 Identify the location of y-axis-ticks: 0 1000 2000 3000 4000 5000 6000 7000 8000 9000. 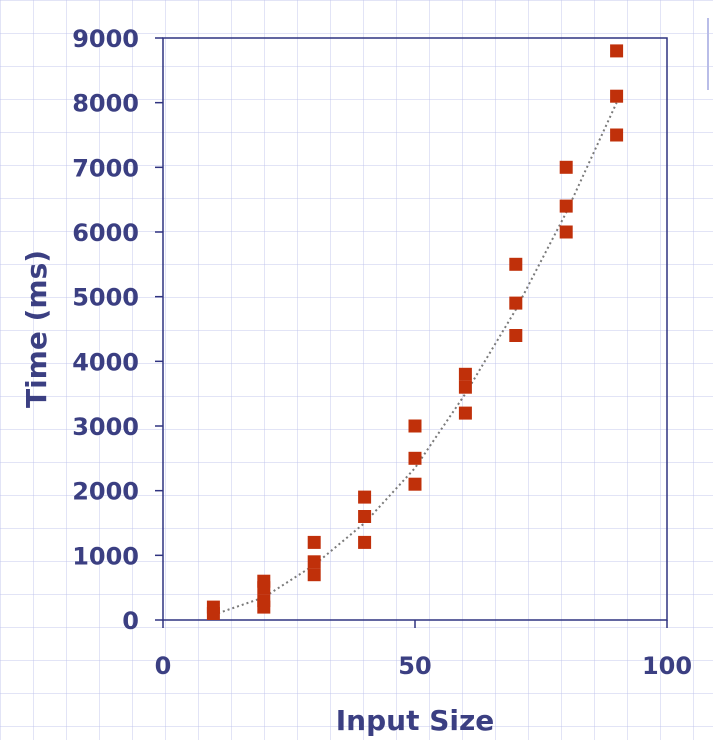
(117, 330).